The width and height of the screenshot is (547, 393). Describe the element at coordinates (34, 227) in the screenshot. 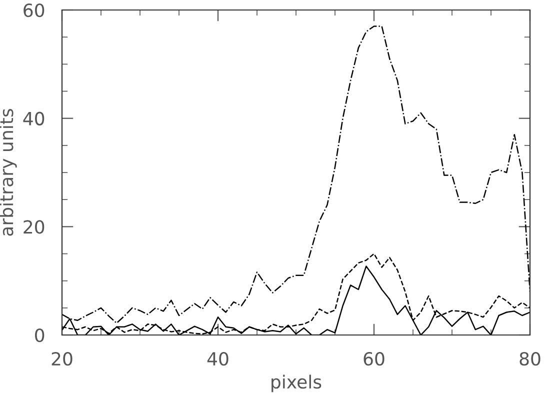

I see `y-tick-label: 20` at that location.